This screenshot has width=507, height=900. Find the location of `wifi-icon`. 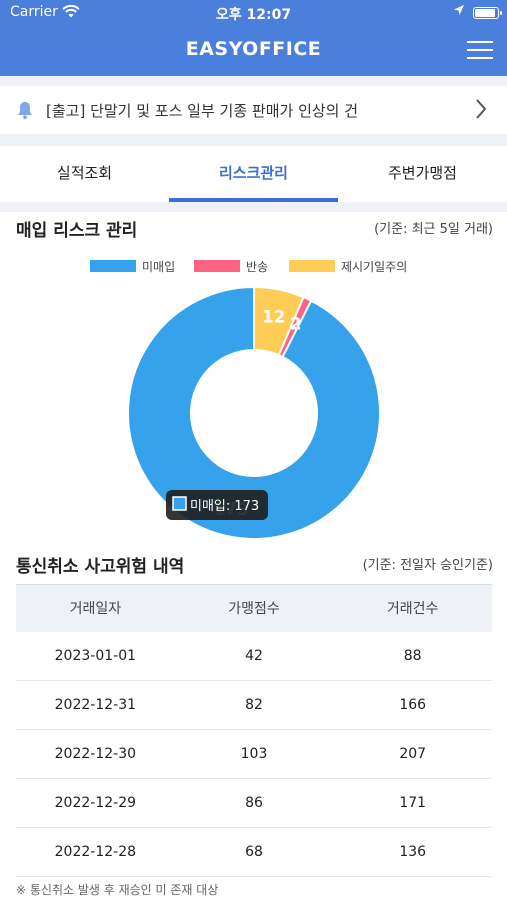

wifi-icon is located at coordinates (71, 13).